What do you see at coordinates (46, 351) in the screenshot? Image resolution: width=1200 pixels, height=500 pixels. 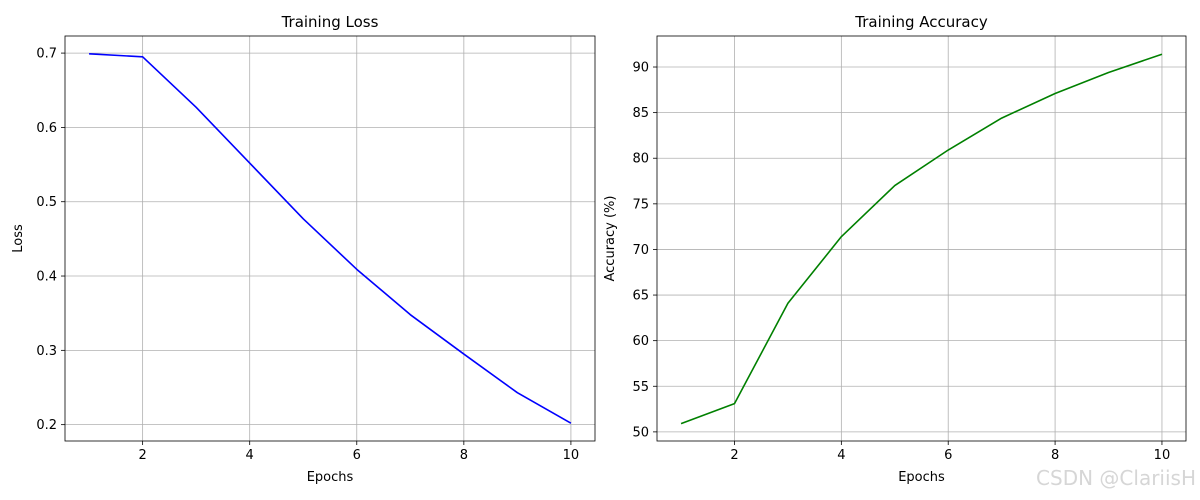 I see `y-tick-label: 0.3` at bounding box center [46, 351].